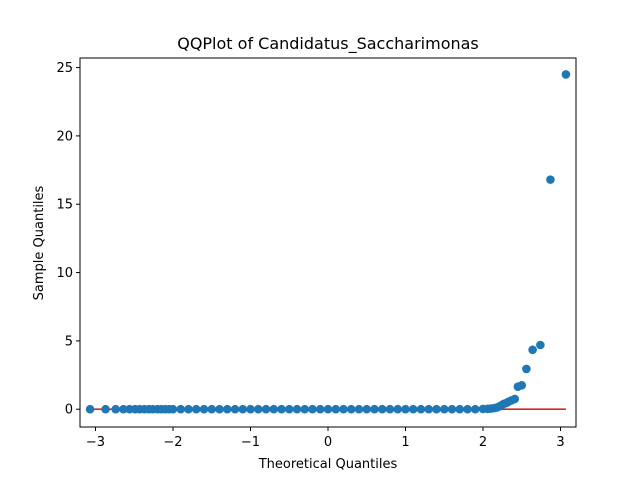 The height and width of the screenshot is (480, 640). What do you see at coordinates (68, 239) in the screenshot?
I see `y-axis-ticks: 0 5 10 15 20 25` at bounding box center [68, 239].